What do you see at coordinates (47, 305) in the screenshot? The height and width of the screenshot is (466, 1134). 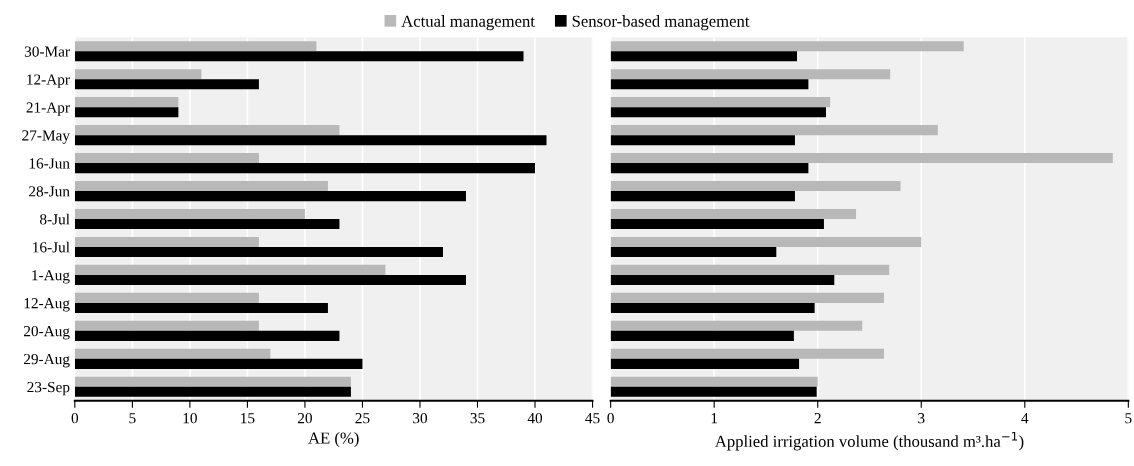 I see `y-tick-label: 12-Aug` at bounding box center [47, 305].